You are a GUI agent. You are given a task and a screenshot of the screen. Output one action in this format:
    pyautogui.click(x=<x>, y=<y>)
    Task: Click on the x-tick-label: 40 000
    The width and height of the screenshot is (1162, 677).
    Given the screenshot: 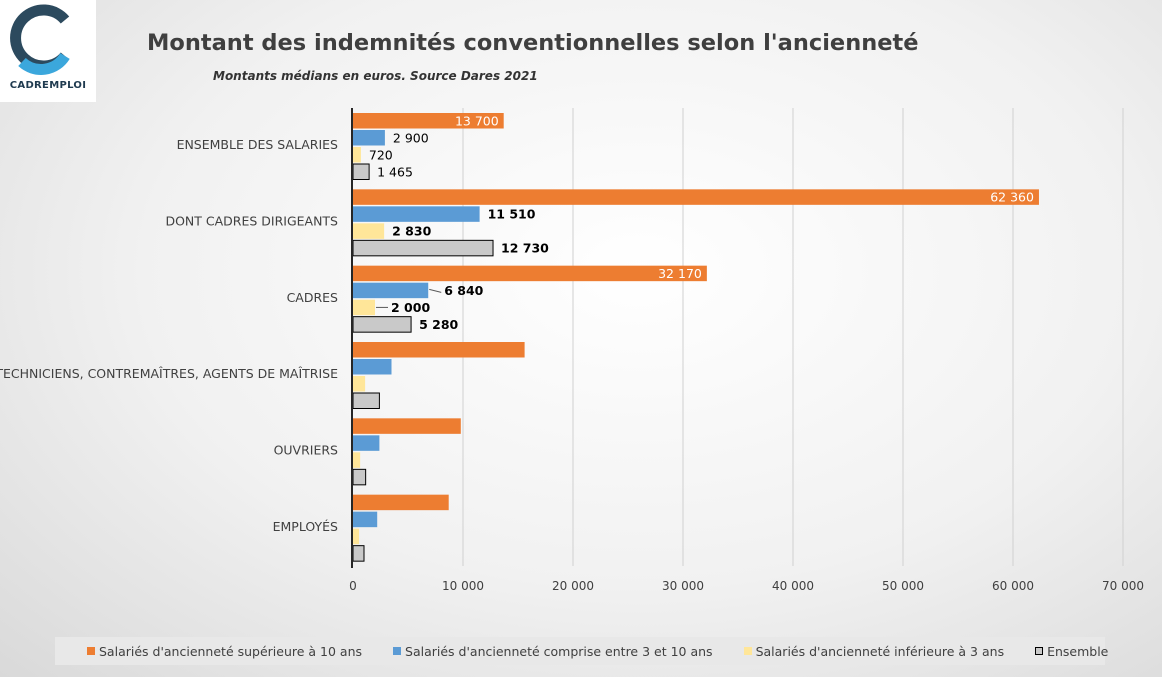 What is the action you would take?
    pyautogui.click(x=793, y=586)
    